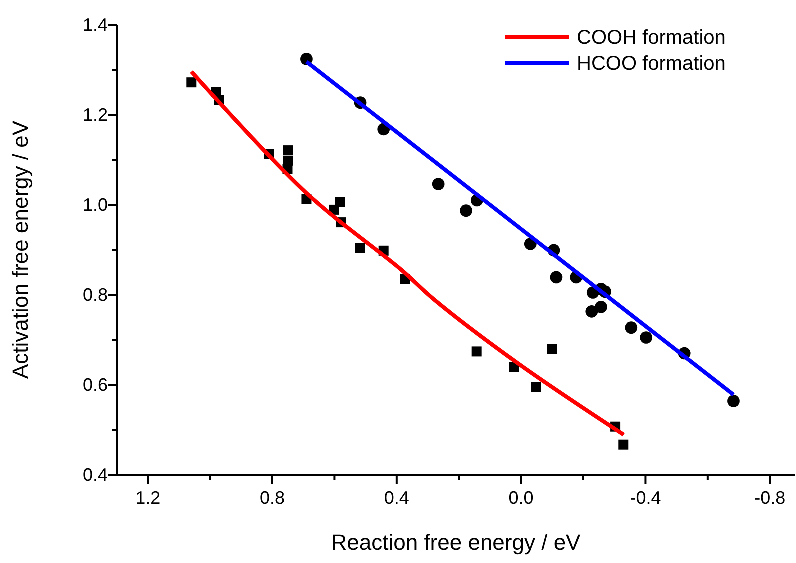 The image size is (796, 563). Describe the element at coordinates (95, 204) in the screenshot. I see `y-tick-label: 1.0` at that location.